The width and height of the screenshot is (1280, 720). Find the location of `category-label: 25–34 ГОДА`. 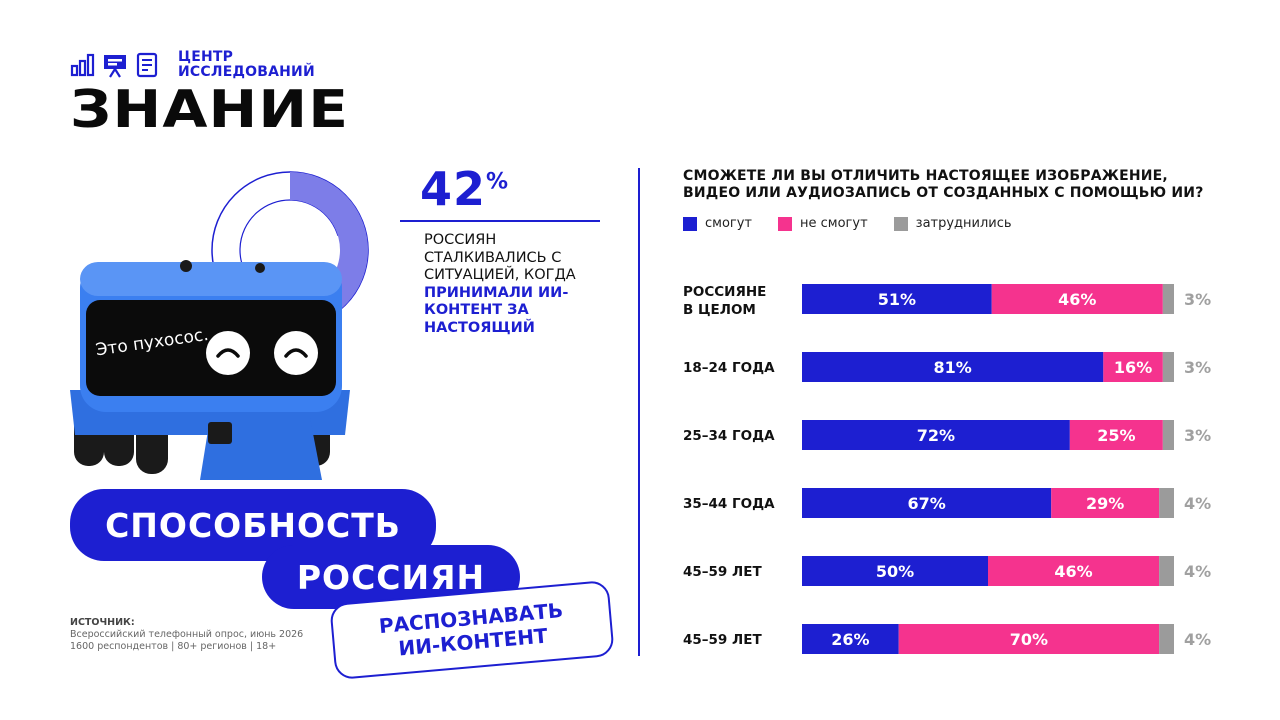

category-label: 25–34 ГОДА is located at coordinates (729, 436).